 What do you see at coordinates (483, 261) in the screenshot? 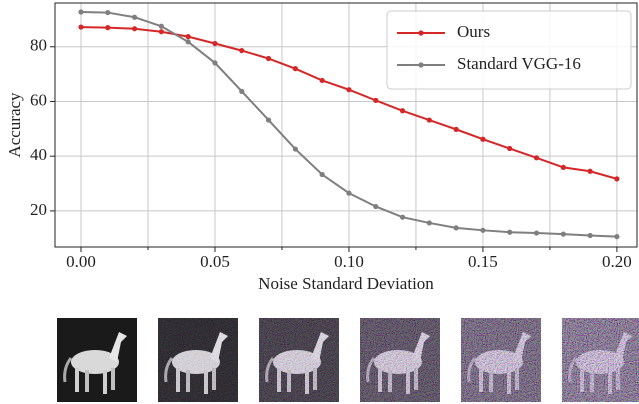
I see `x-tick-label: 0.15` at bounding box center [483, 261].